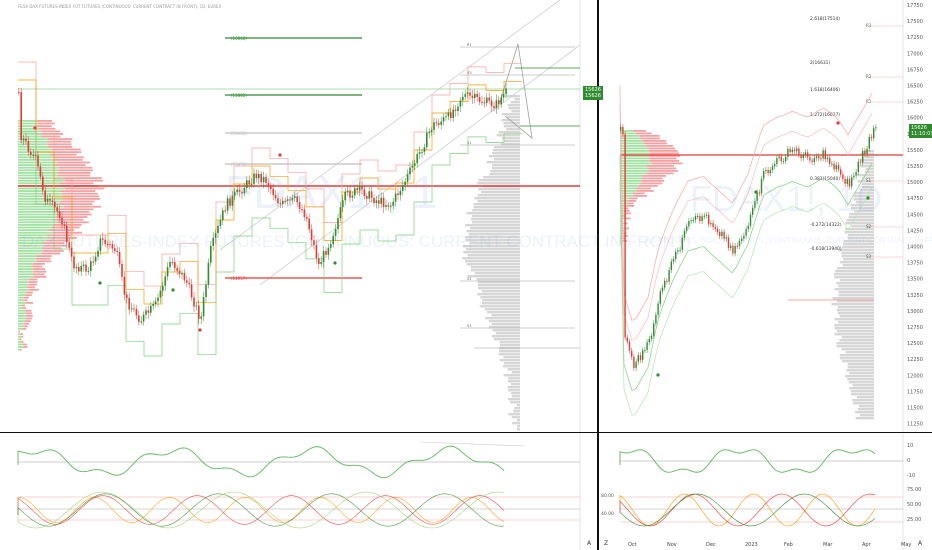 The image size is (932, 550). I want to click on left-watermark-symbol: FDAX1!, 1, so click(331, 192).